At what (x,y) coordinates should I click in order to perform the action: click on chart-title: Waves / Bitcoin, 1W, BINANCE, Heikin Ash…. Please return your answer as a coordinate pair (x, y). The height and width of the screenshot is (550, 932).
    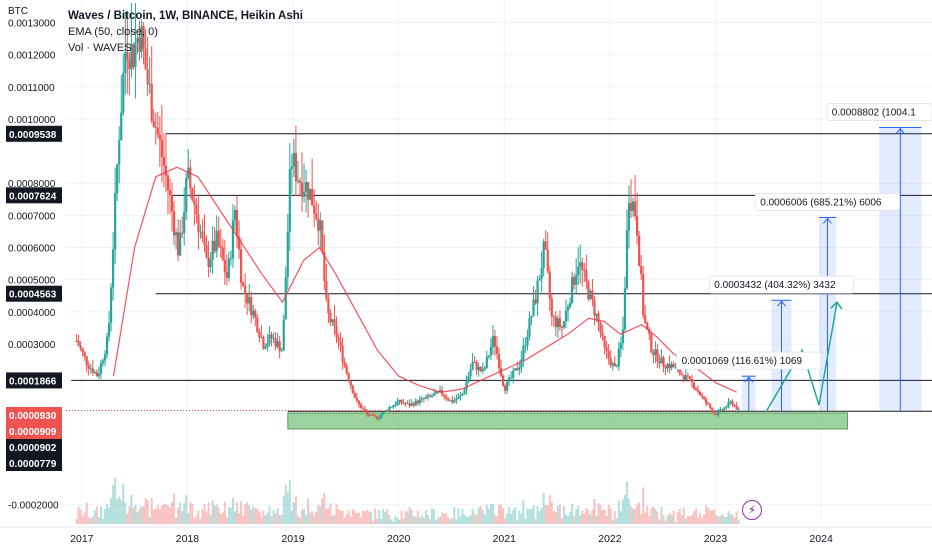
    Looking at the image, I should click on (185, 16).